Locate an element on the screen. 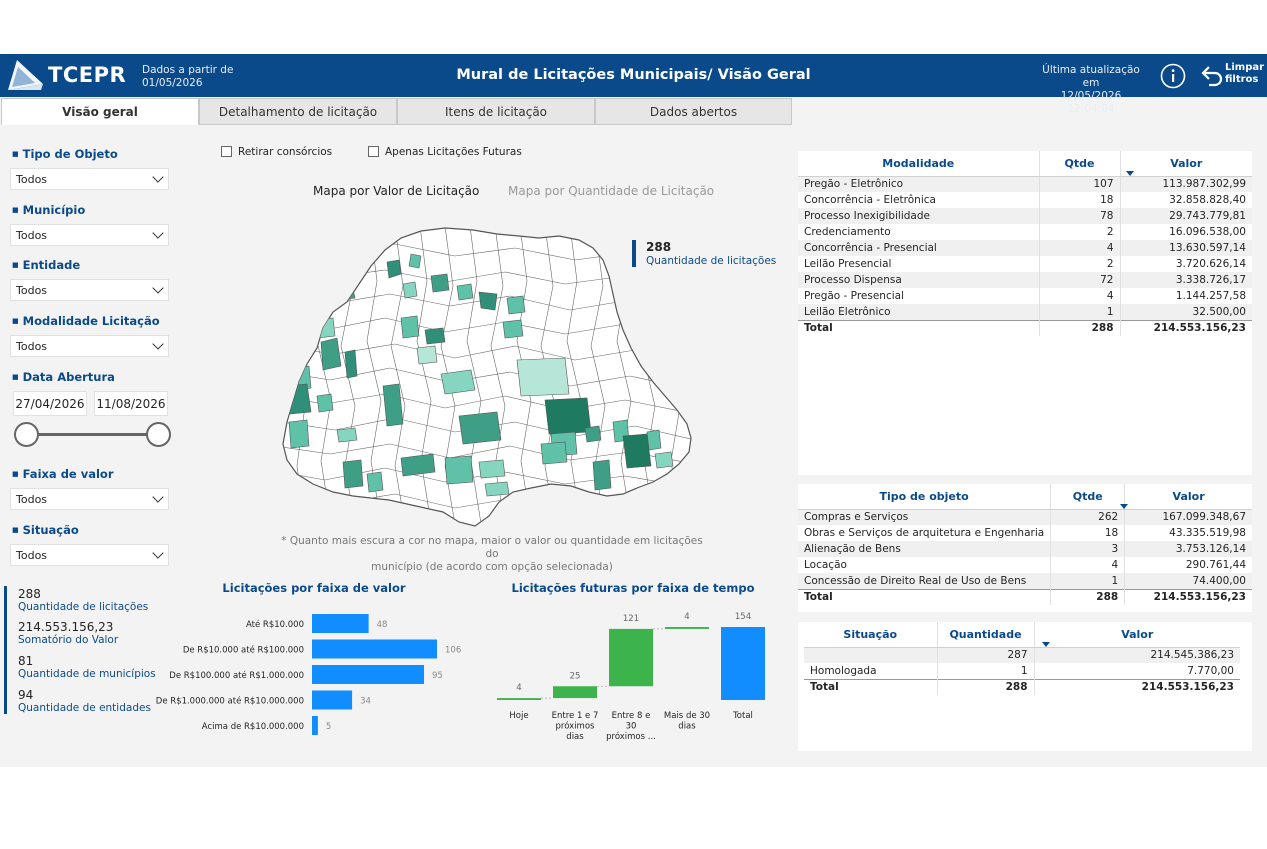 The image size is (1267, 849). start-date-input: 27/04/2026 is located at coordinates (50, 403).